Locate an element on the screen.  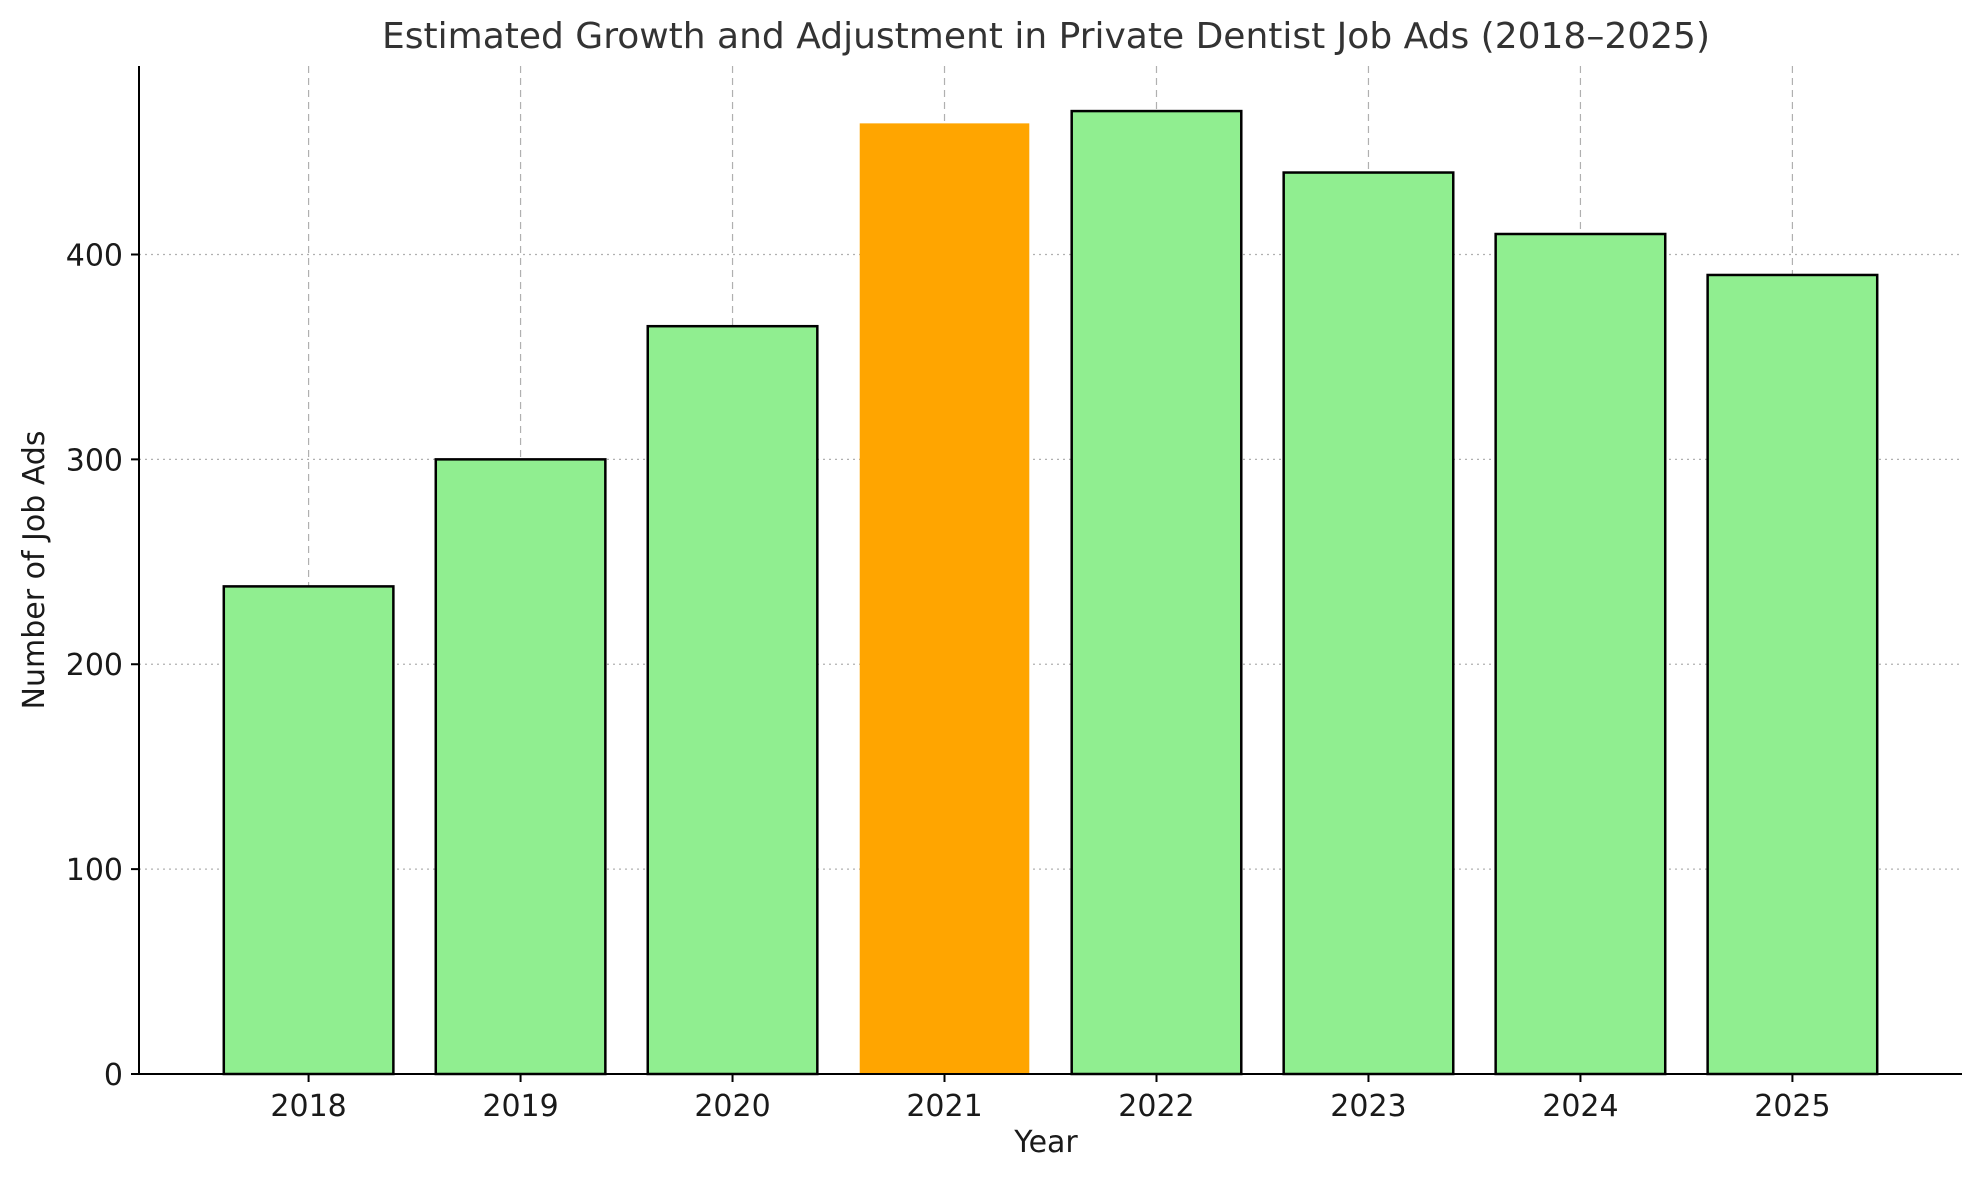
bar-2025 is located at coordinates (1792, 674).